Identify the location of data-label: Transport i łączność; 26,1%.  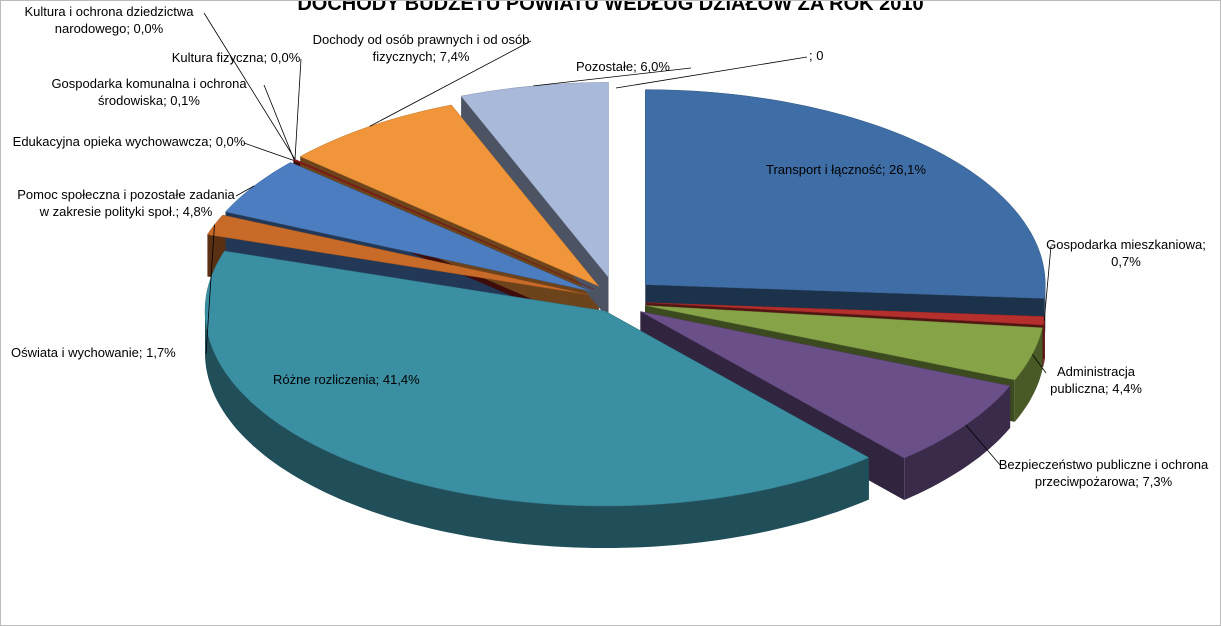
(846, 169).